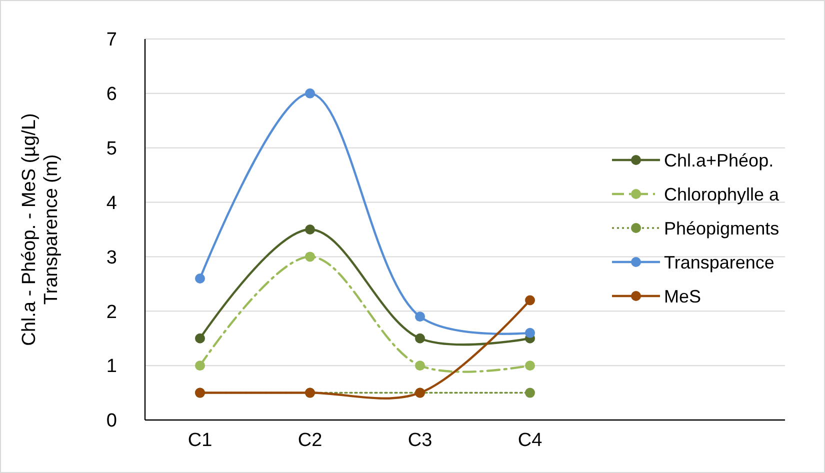  I want to click on legend-label: Chl.a+Phéop., so click(719, 160).